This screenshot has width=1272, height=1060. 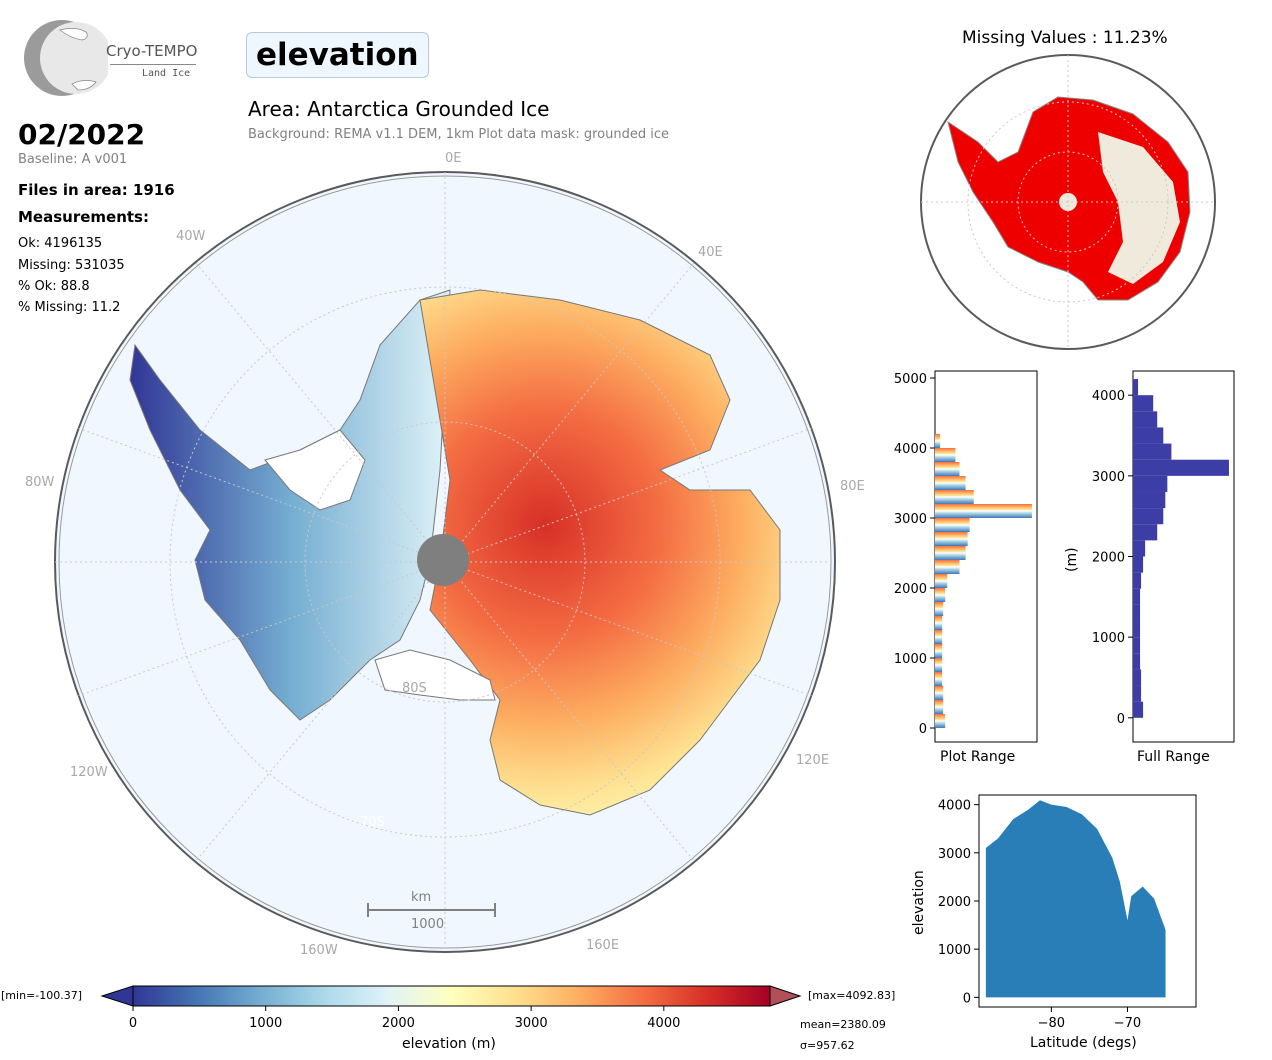 I want to click on scatter-xtick: −80, so click(x=1051, y=1023).